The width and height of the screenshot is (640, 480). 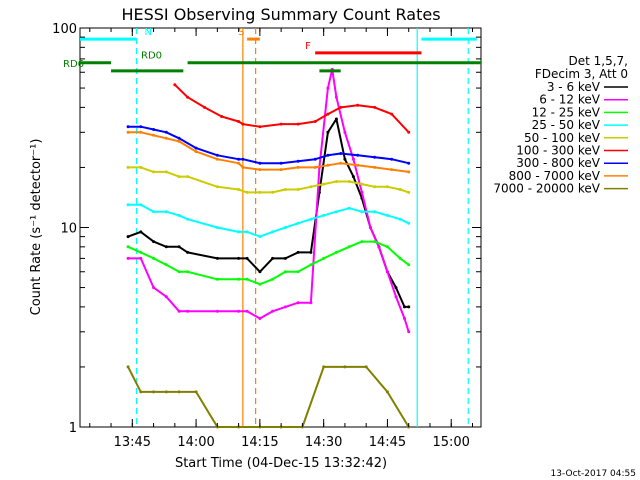 I want to click on legend-label-300-800-kev: 300 - 800 keV, so click(x=558, y=163).